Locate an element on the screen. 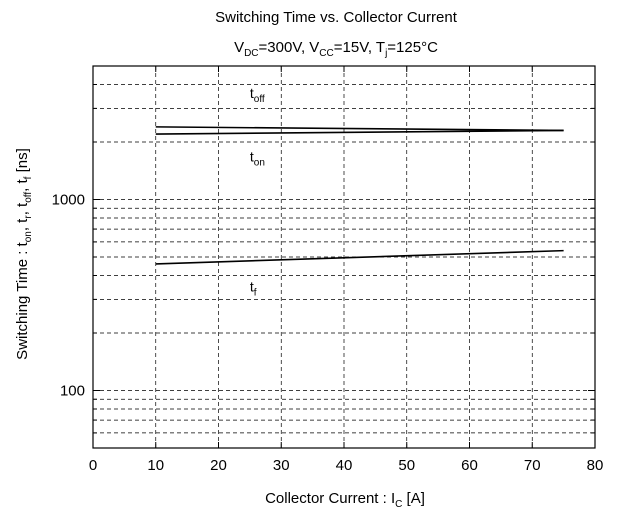 The height and width of the screenshot is (513, 619). x-tick-label: 20 is located at coordinates (218, 465).